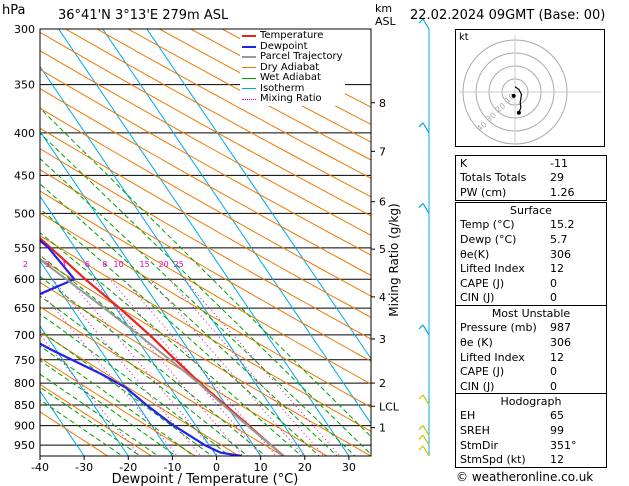  Describe the element at coordinates (557, 269) in the screenshot. I see `surface-value: 12` at that location.